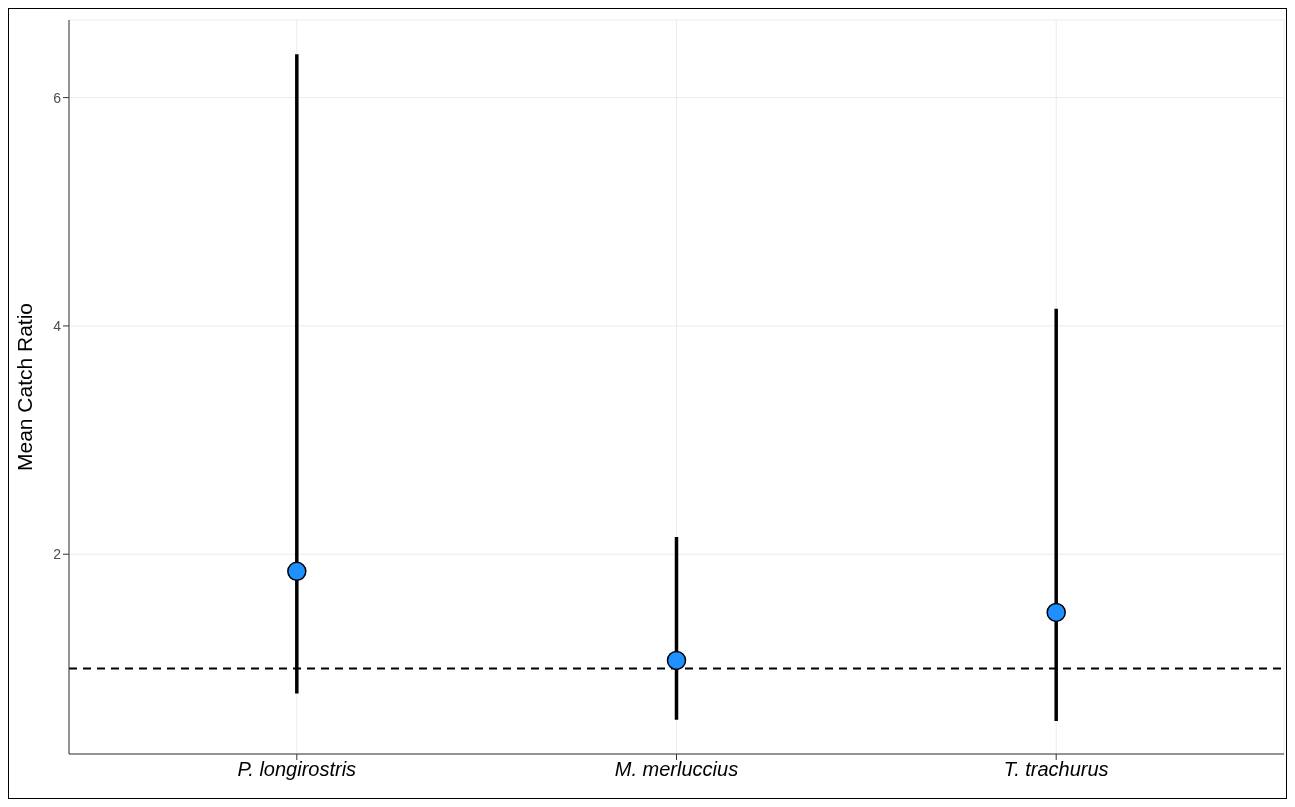  I want to click on y-tick-label: 4, so click(57, 325).